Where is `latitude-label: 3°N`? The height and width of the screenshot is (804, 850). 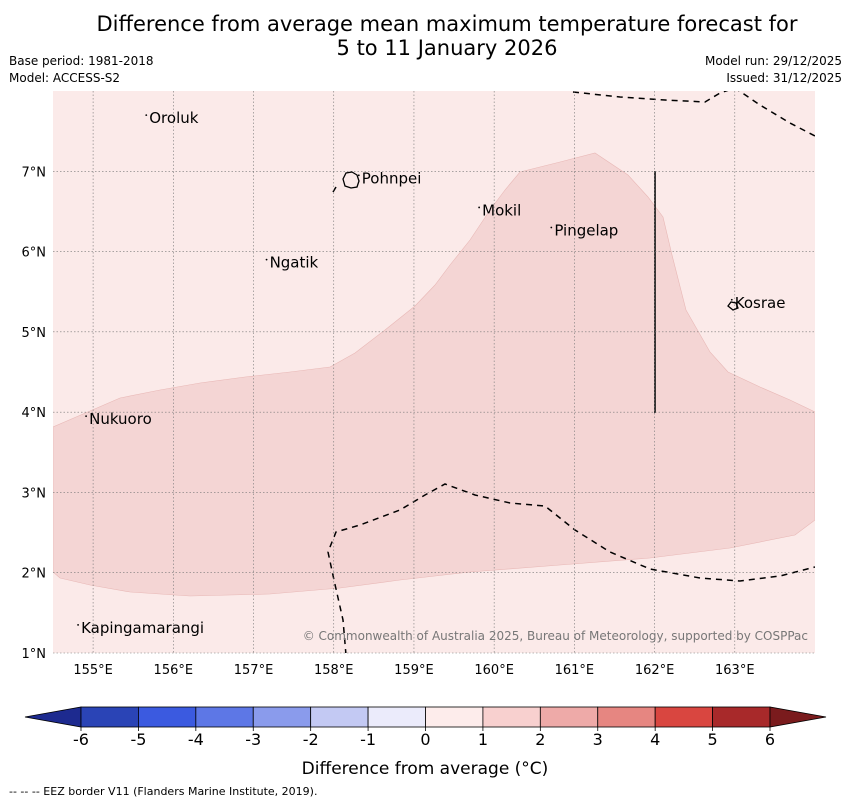 latitude-label: 3°N is located at coordinates (34, 493).